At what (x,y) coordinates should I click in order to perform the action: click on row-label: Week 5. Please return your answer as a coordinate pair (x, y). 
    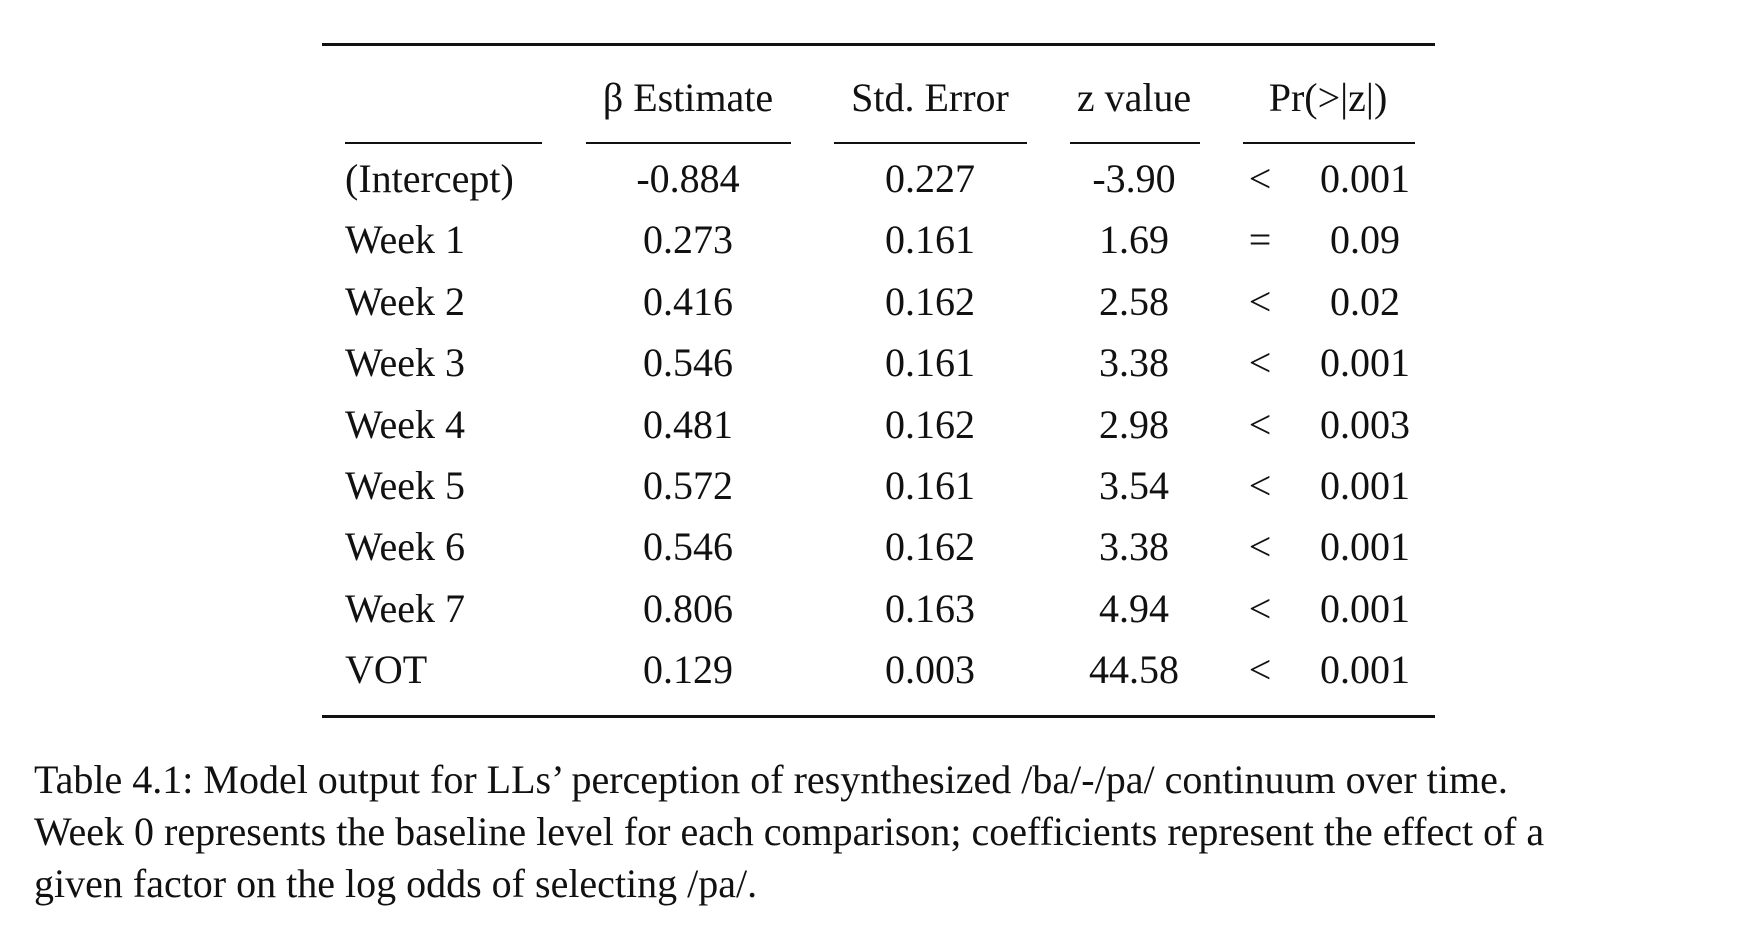
    Looking at the image, I should click on (405, 485).